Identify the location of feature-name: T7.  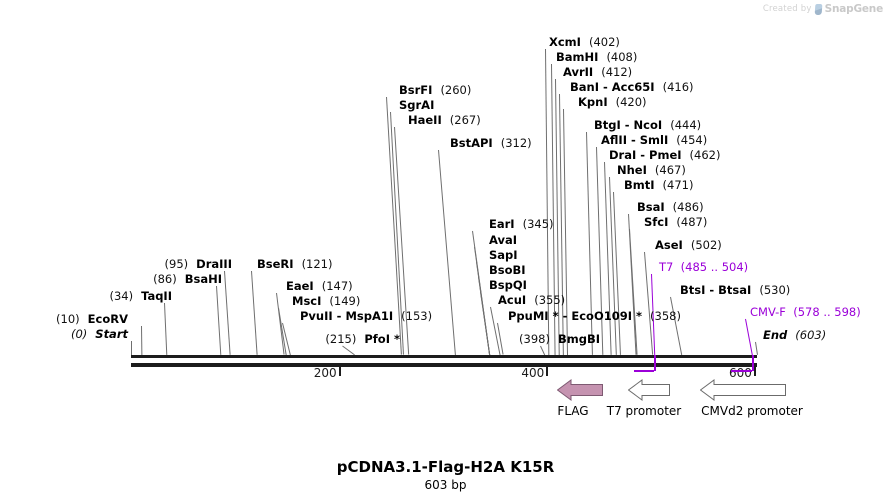
(666, 267).